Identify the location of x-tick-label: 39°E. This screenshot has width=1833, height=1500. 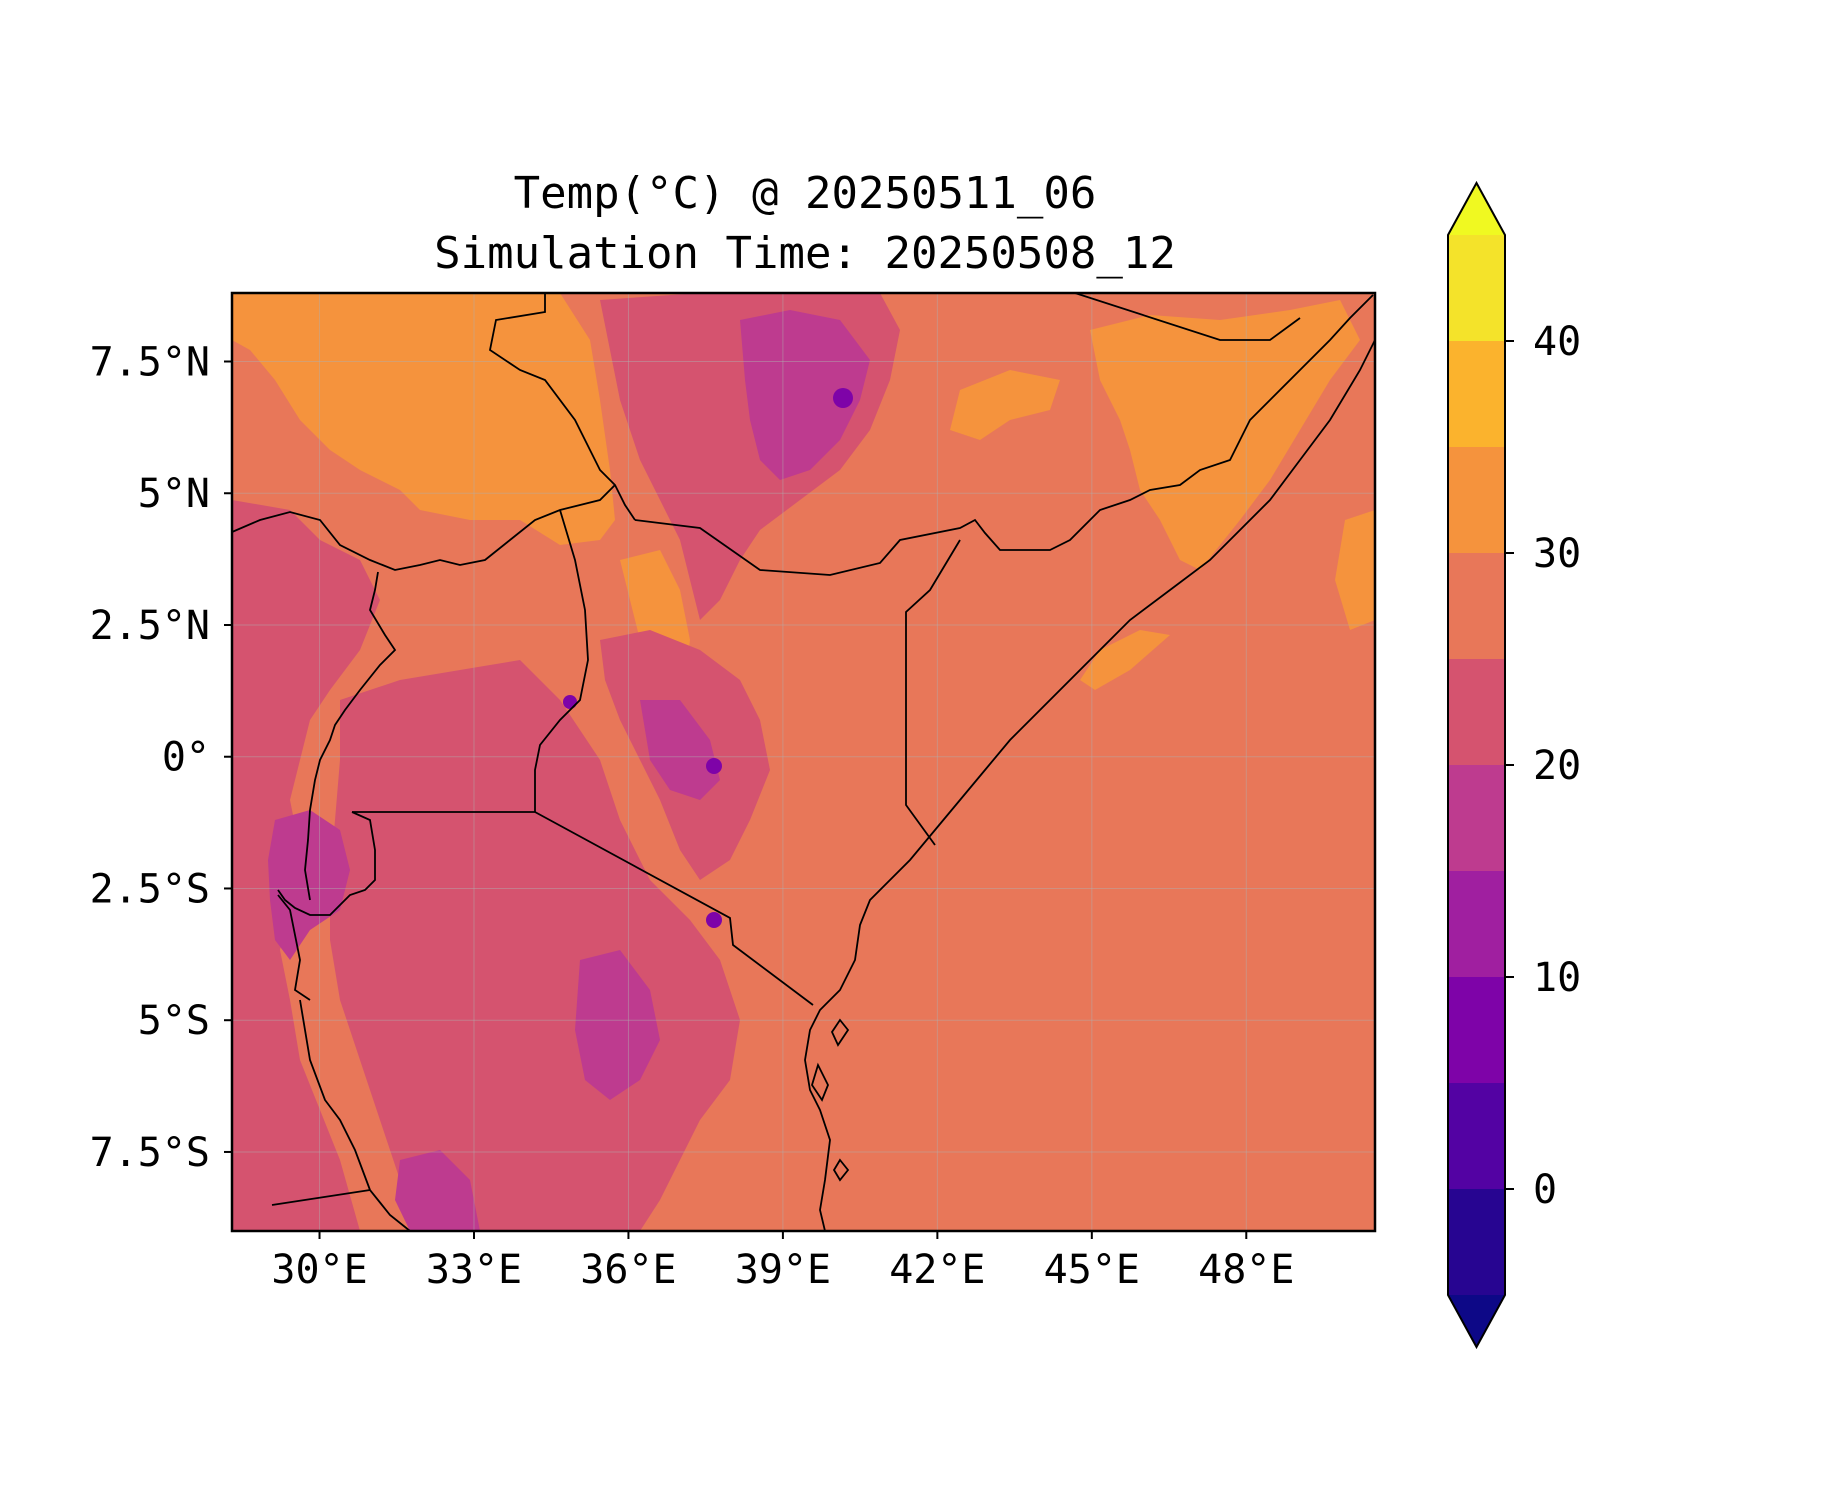
(783, 1270).